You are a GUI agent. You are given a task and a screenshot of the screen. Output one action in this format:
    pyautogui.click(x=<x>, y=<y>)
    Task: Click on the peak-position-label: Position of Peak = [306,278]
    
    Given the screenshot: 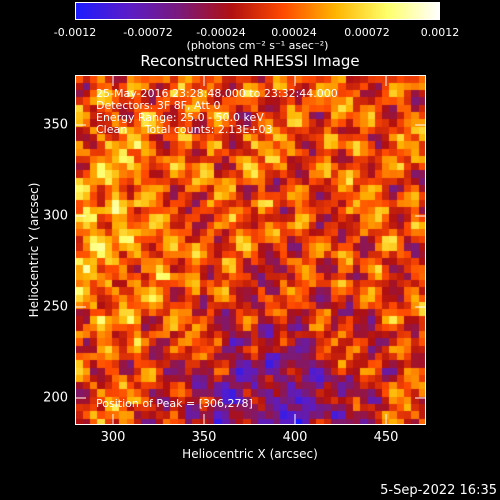 What is the action you would take?
    pyautogui.click(x=174, y=403)
    